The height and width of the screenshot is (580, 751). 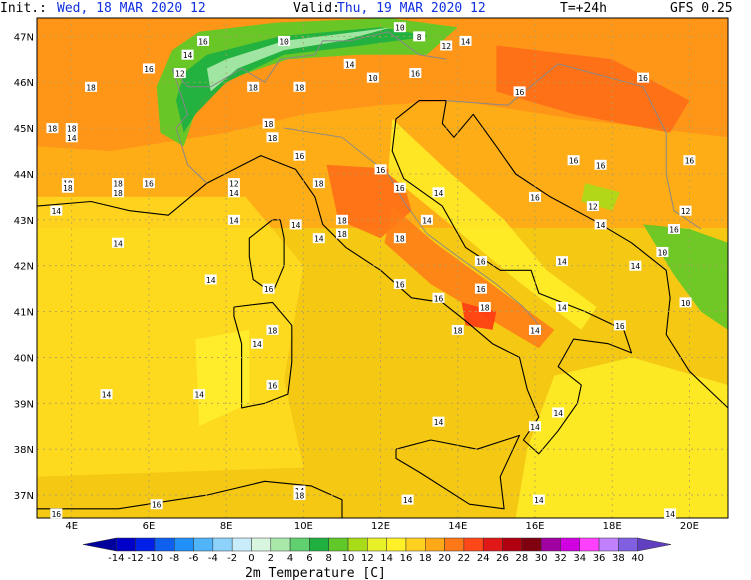 What do you see at coordinates (213, 558) in the screenshot?
I see `colorbar-tick-label: -4` at bounding box center [213, 558].